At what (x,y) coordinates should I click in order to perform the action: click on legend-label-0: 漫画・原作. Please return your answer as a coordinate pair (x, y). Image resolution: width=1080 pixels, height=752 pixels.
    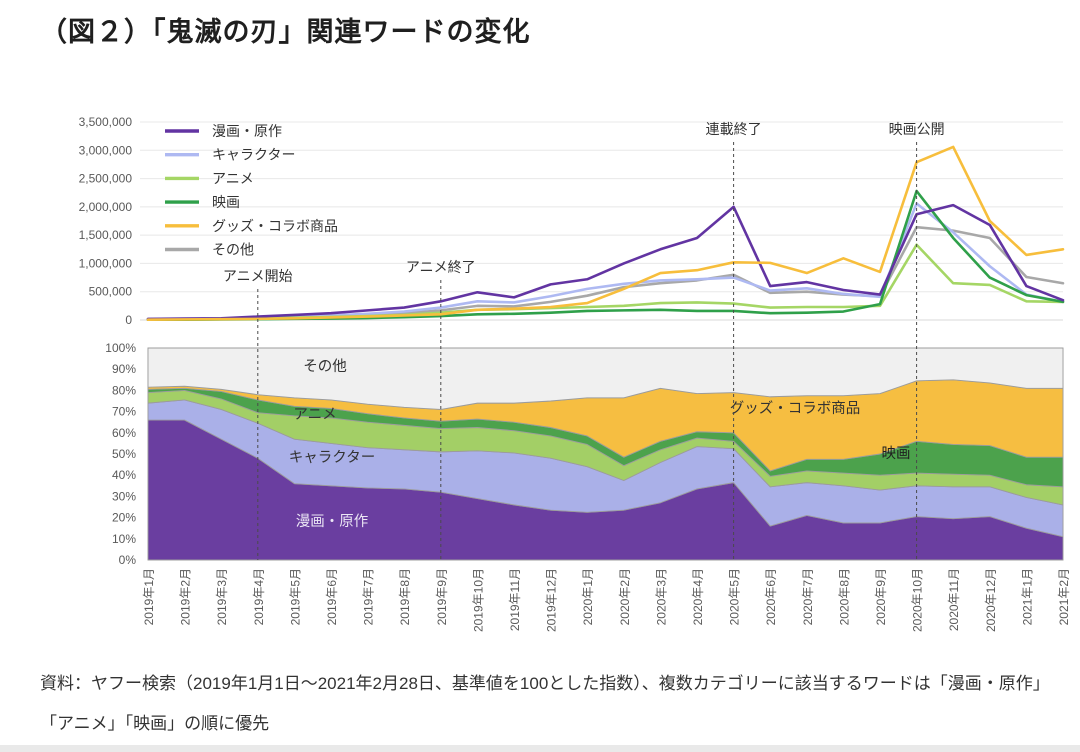
    Looking at the image, I should click on (247, 131).